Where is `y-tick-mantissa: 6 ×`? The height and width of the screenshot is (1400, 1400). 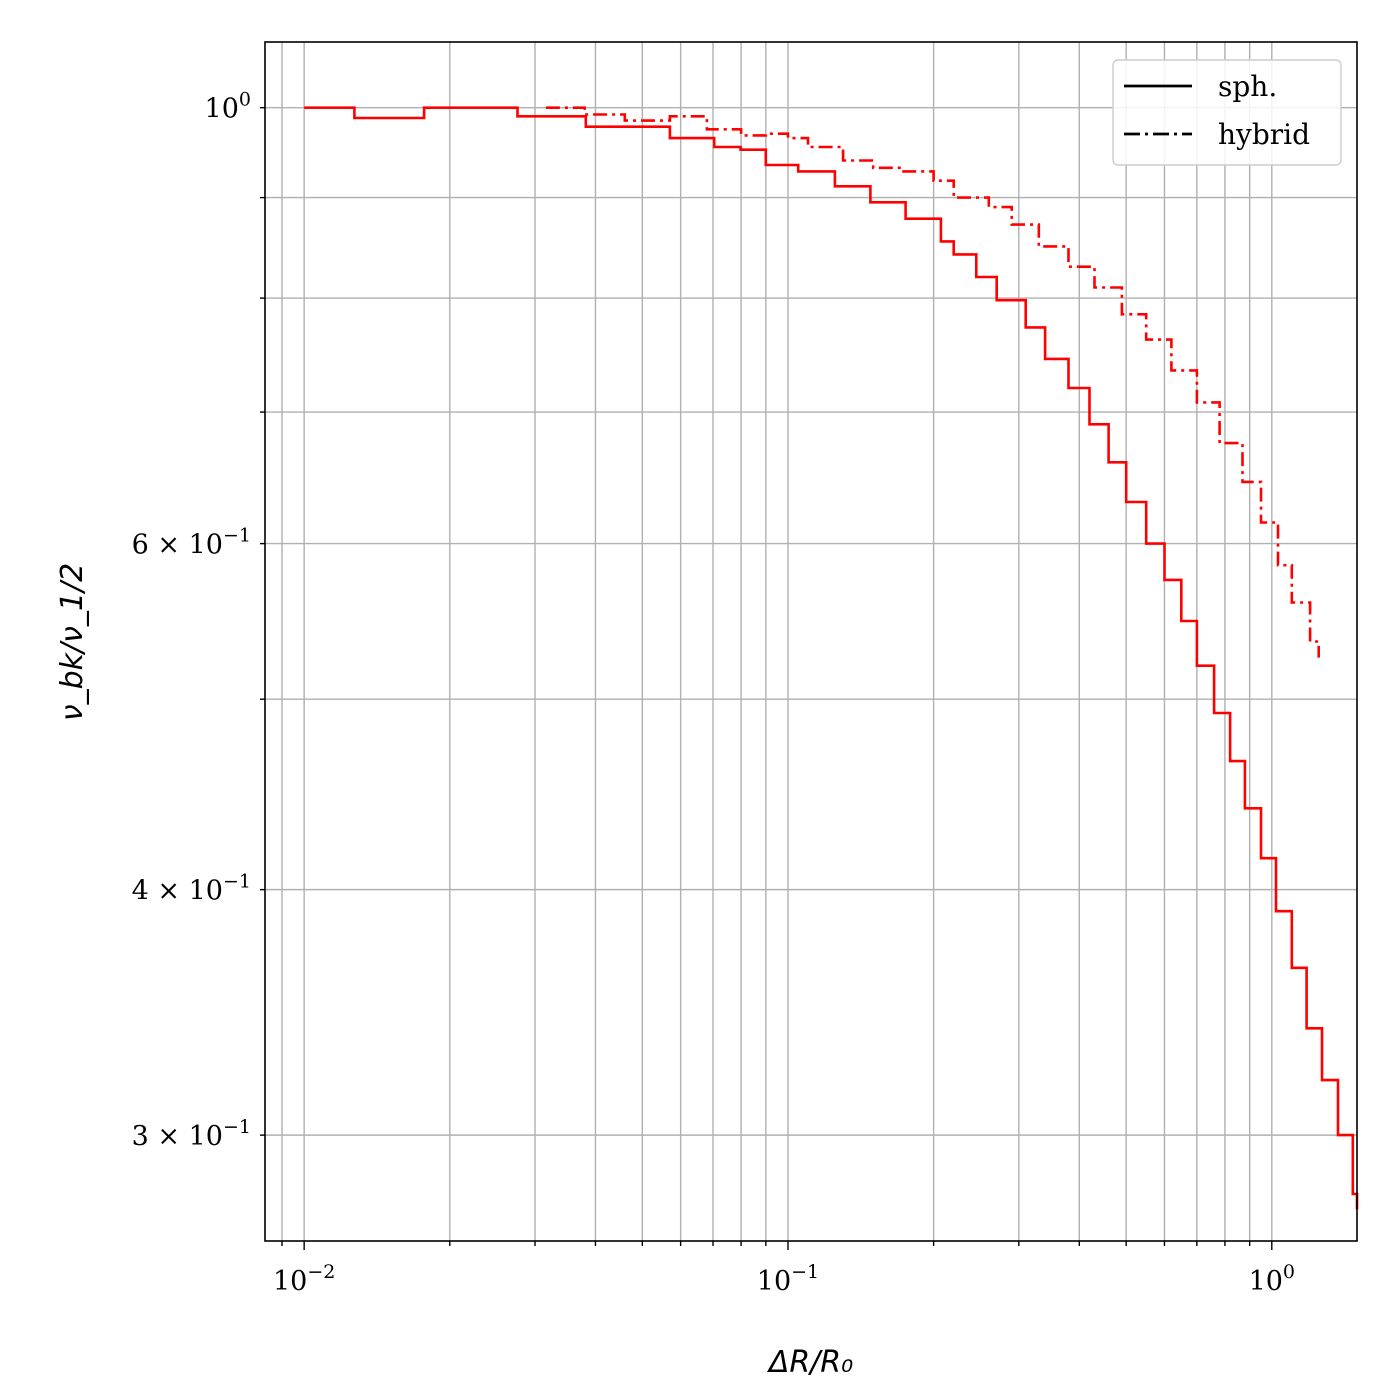 y-tick-mantissa: 6 × is located at coordinates (160, 545).